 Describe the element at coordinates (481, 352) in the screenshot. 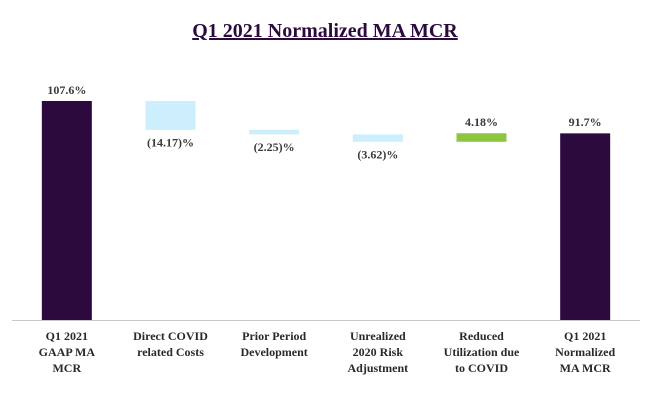

I see `x-tick-label: Reduced Utilization due to COVID` at that location.